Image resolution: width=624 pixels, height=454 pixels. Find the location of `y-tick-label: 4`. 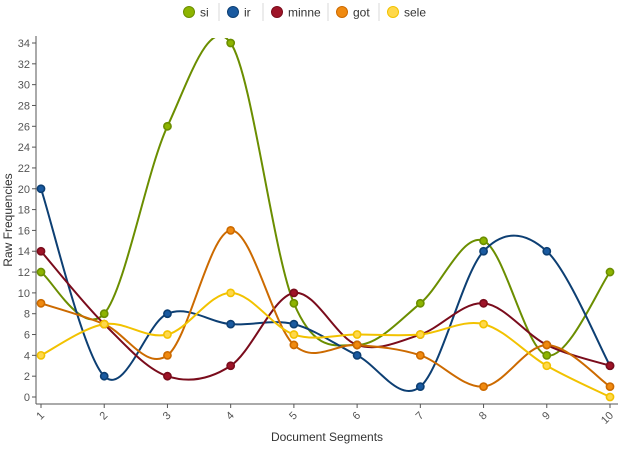

y-tick-label: 4 is located at coordinates (27, 356).